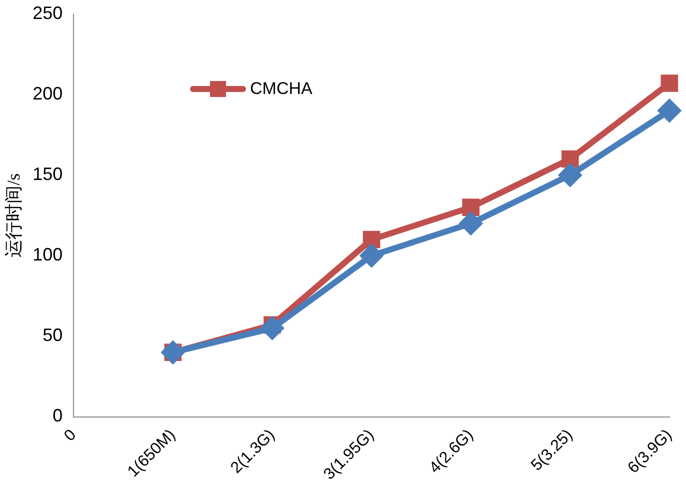 The height and width of the screenshot is (487, 686). I want to click on y-axis-title: 运行时间/s, so click(14, 215).